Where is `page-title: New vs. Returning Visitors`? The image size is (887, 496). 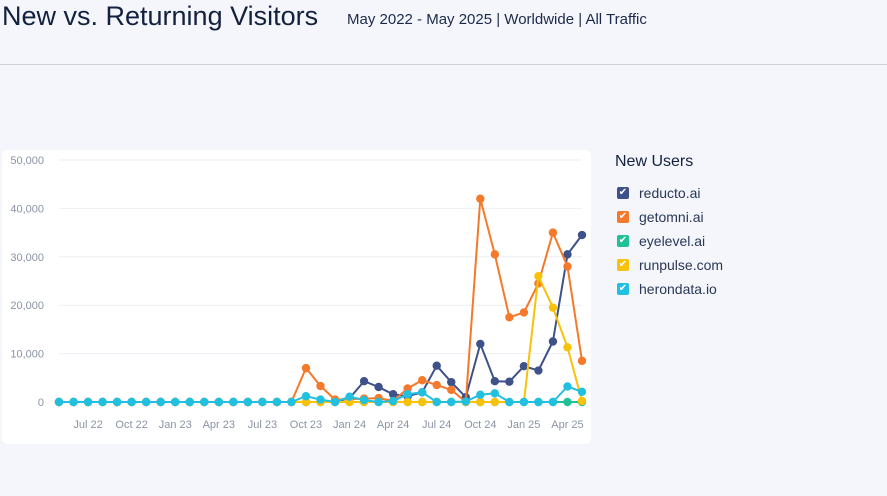 page-title: New vs. Returning Visitors is located at coordinates (160, 16).